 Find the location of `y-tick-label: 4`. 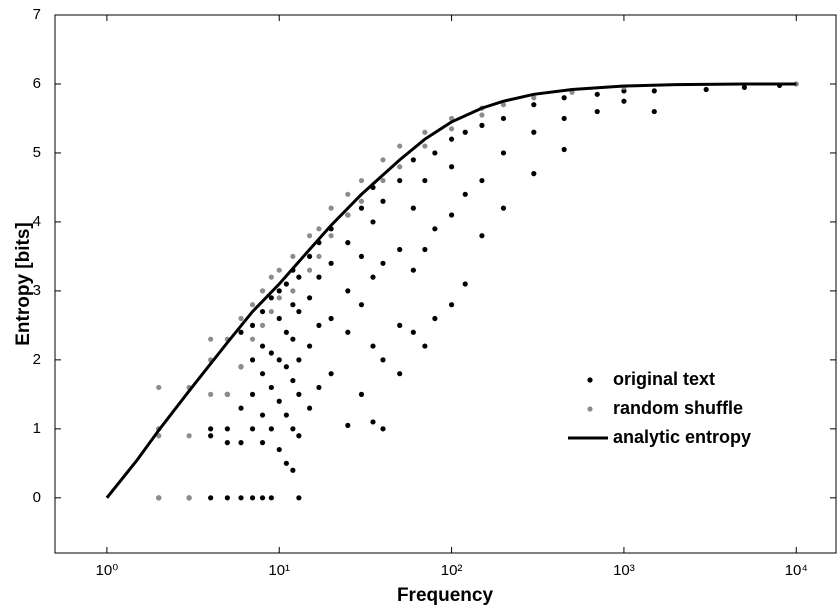

y-tick-label: 4 is located at coordinates (37, 221).